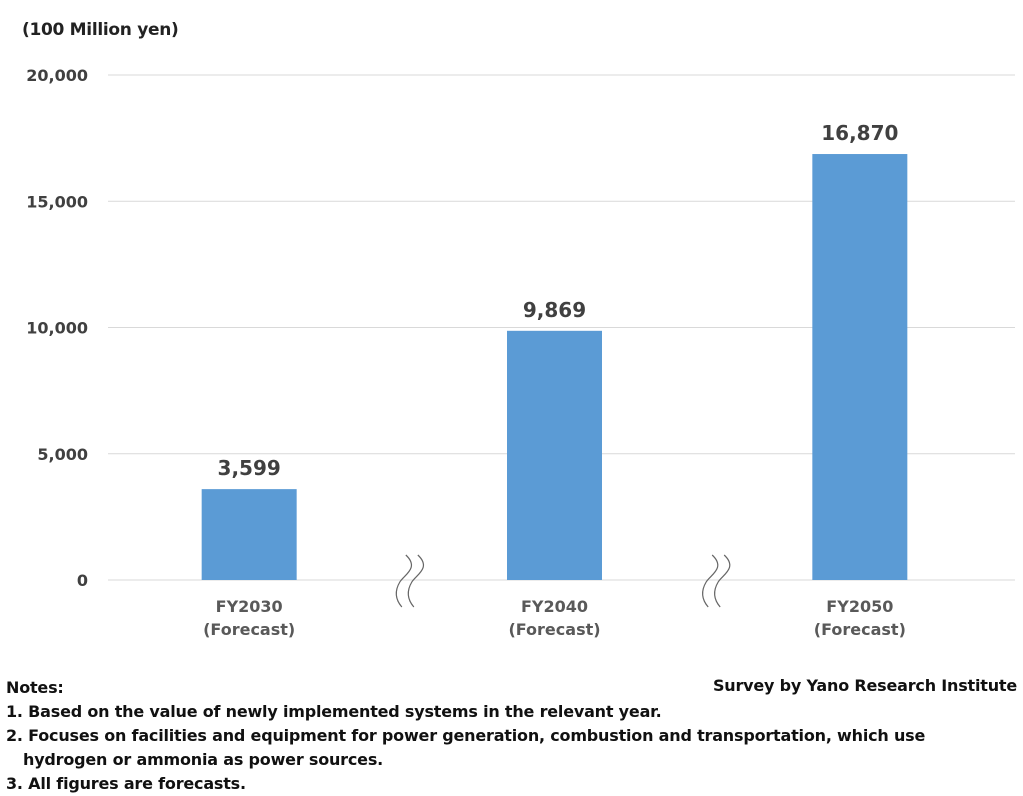 The width and height of the screenshot is (1023, 796). What do you see at coordinates (62, 454) in the screenshot?
I see `y-tick-label: 5,000` at bounding box center [62, 454].